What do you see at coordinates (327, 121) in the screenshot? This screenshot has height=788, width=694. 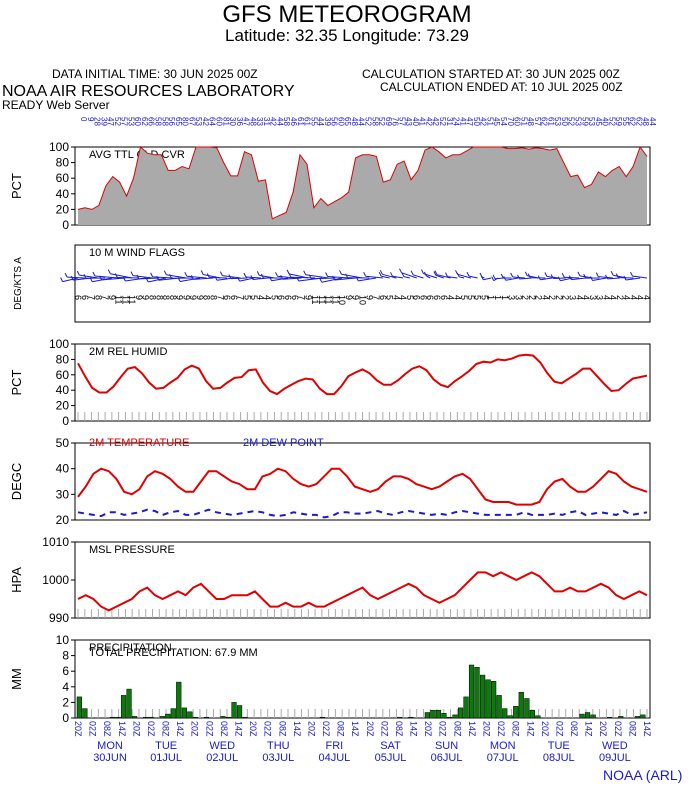 I see `cloud-top-label: 39` at bounding box center [327, 121].